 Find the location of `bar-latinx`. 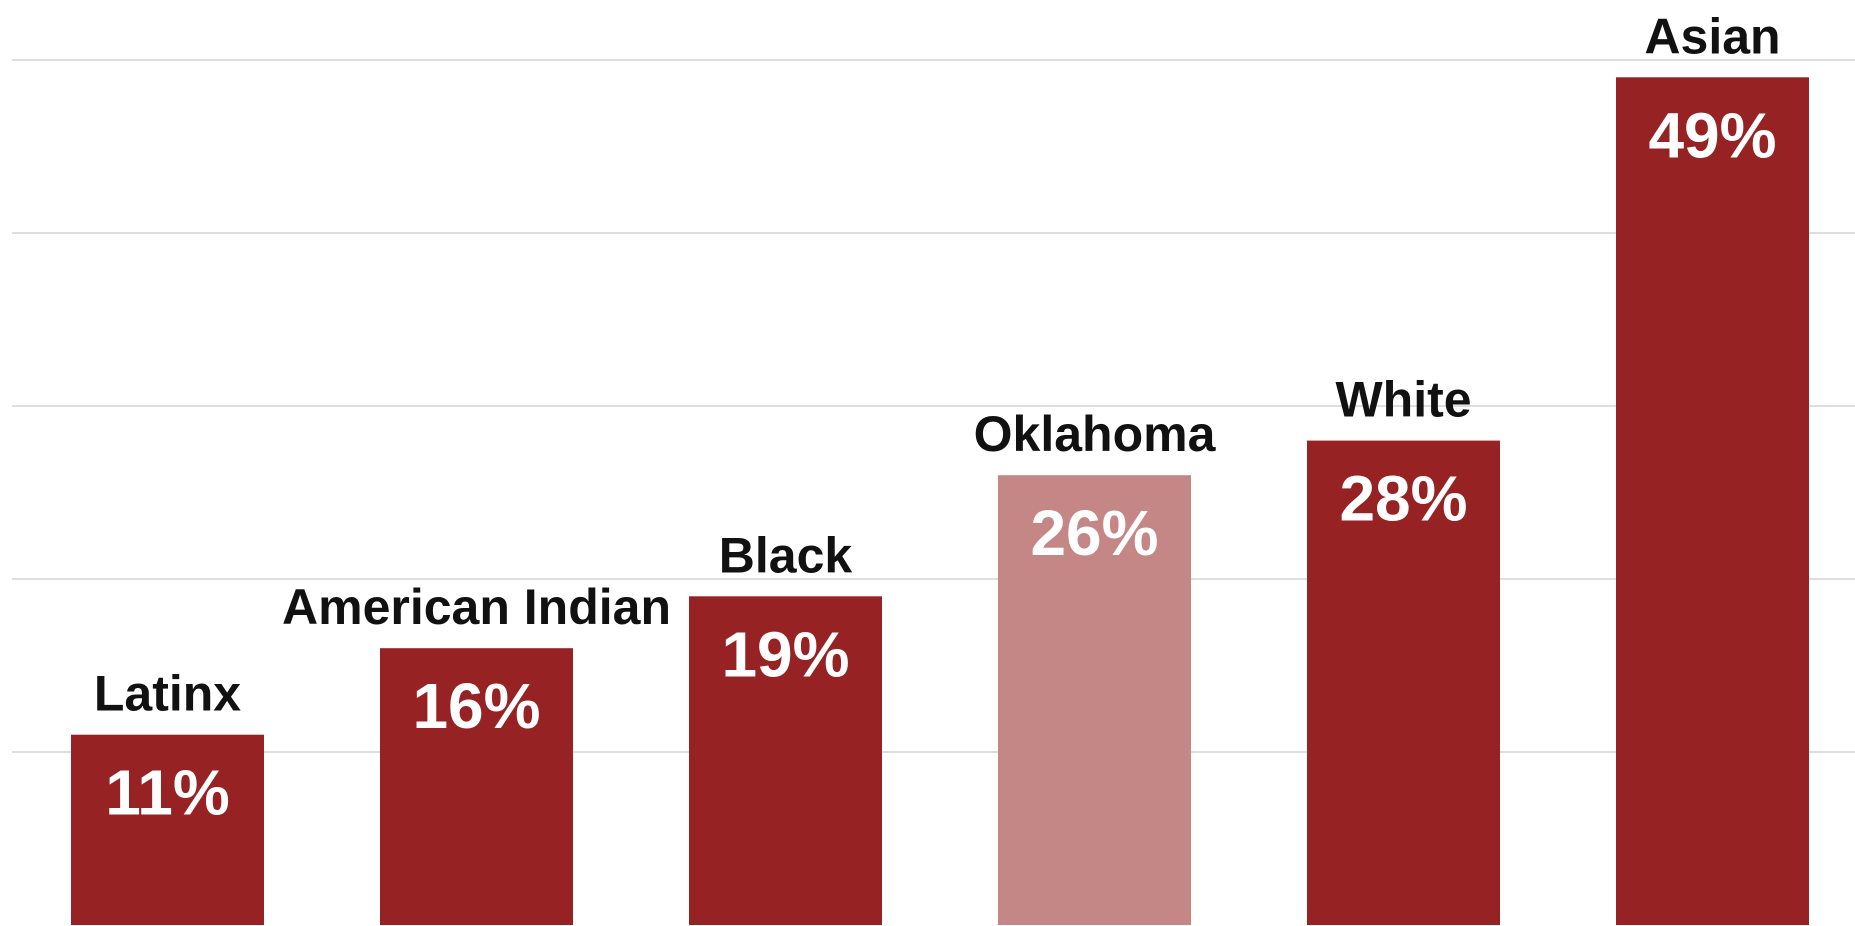

bar-latinx is located at coordinates (167, 829).